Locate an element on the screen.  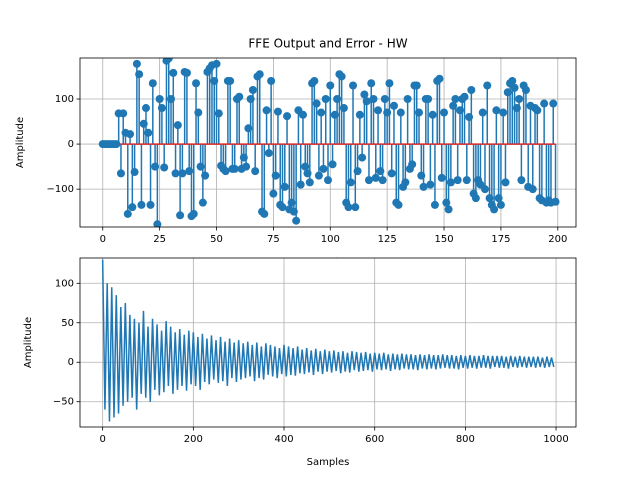
x-tick-label: 0 is located at coordinates (102, 439).